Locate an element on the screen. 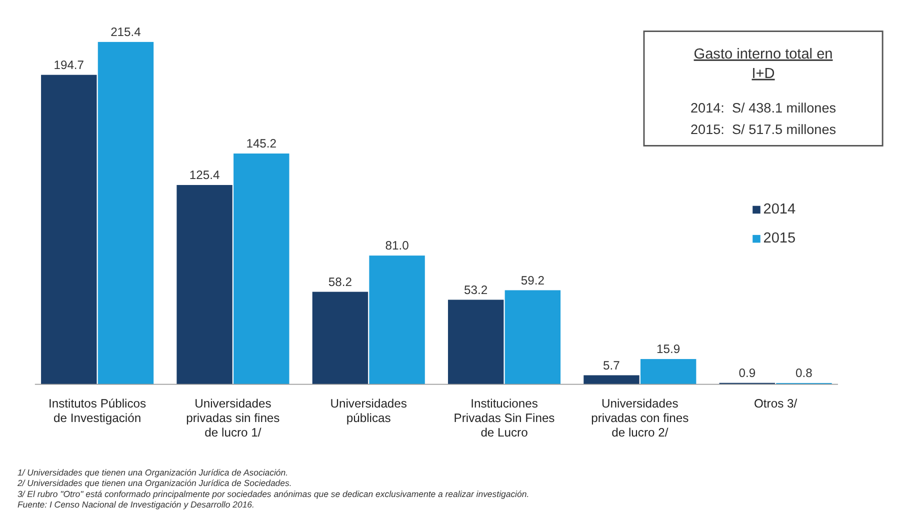 Image resolution: width=901 pixels, height=531 pixels. data-label: 15.9 is located at coordinates (668, 349).